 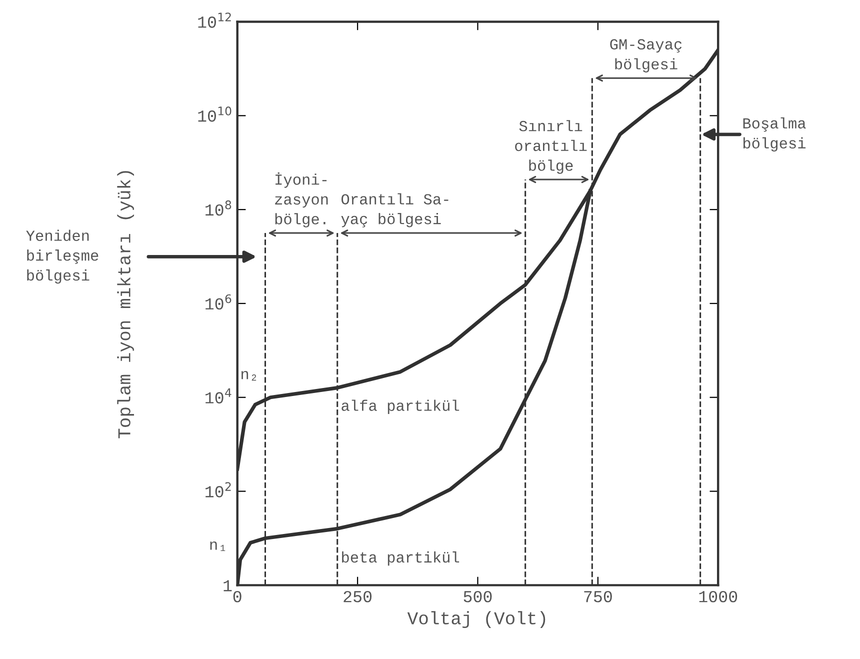 I want to click on annotation: Sınırlı orantılı bölge, so click(x=551, y=147).